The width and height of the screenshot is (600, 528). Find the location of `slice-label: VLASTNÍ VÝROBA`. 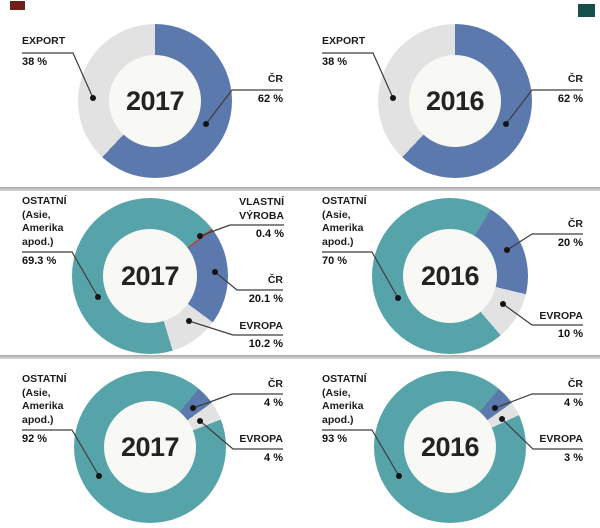

slice-label: VLASTNÍ VÝROBA is located at coordinates (261, 209).